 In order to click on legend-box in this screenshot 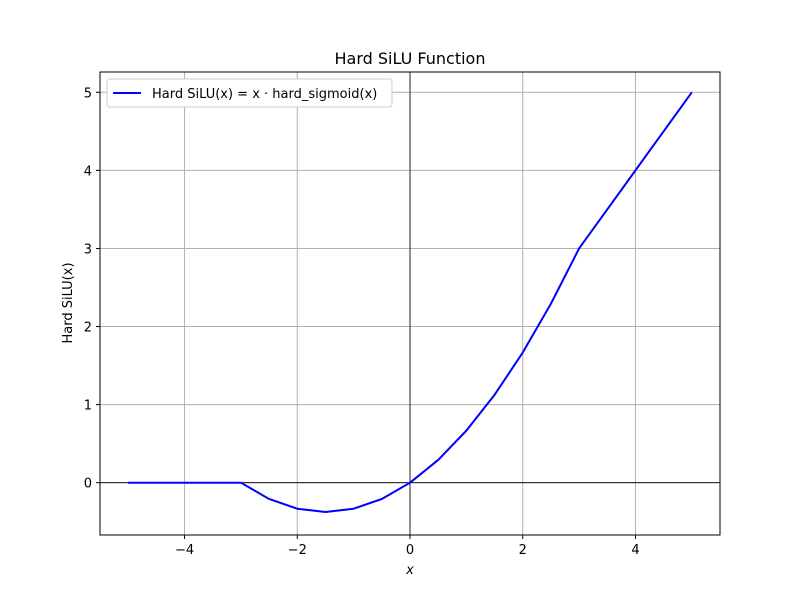, I will do `click(249, 93)`.